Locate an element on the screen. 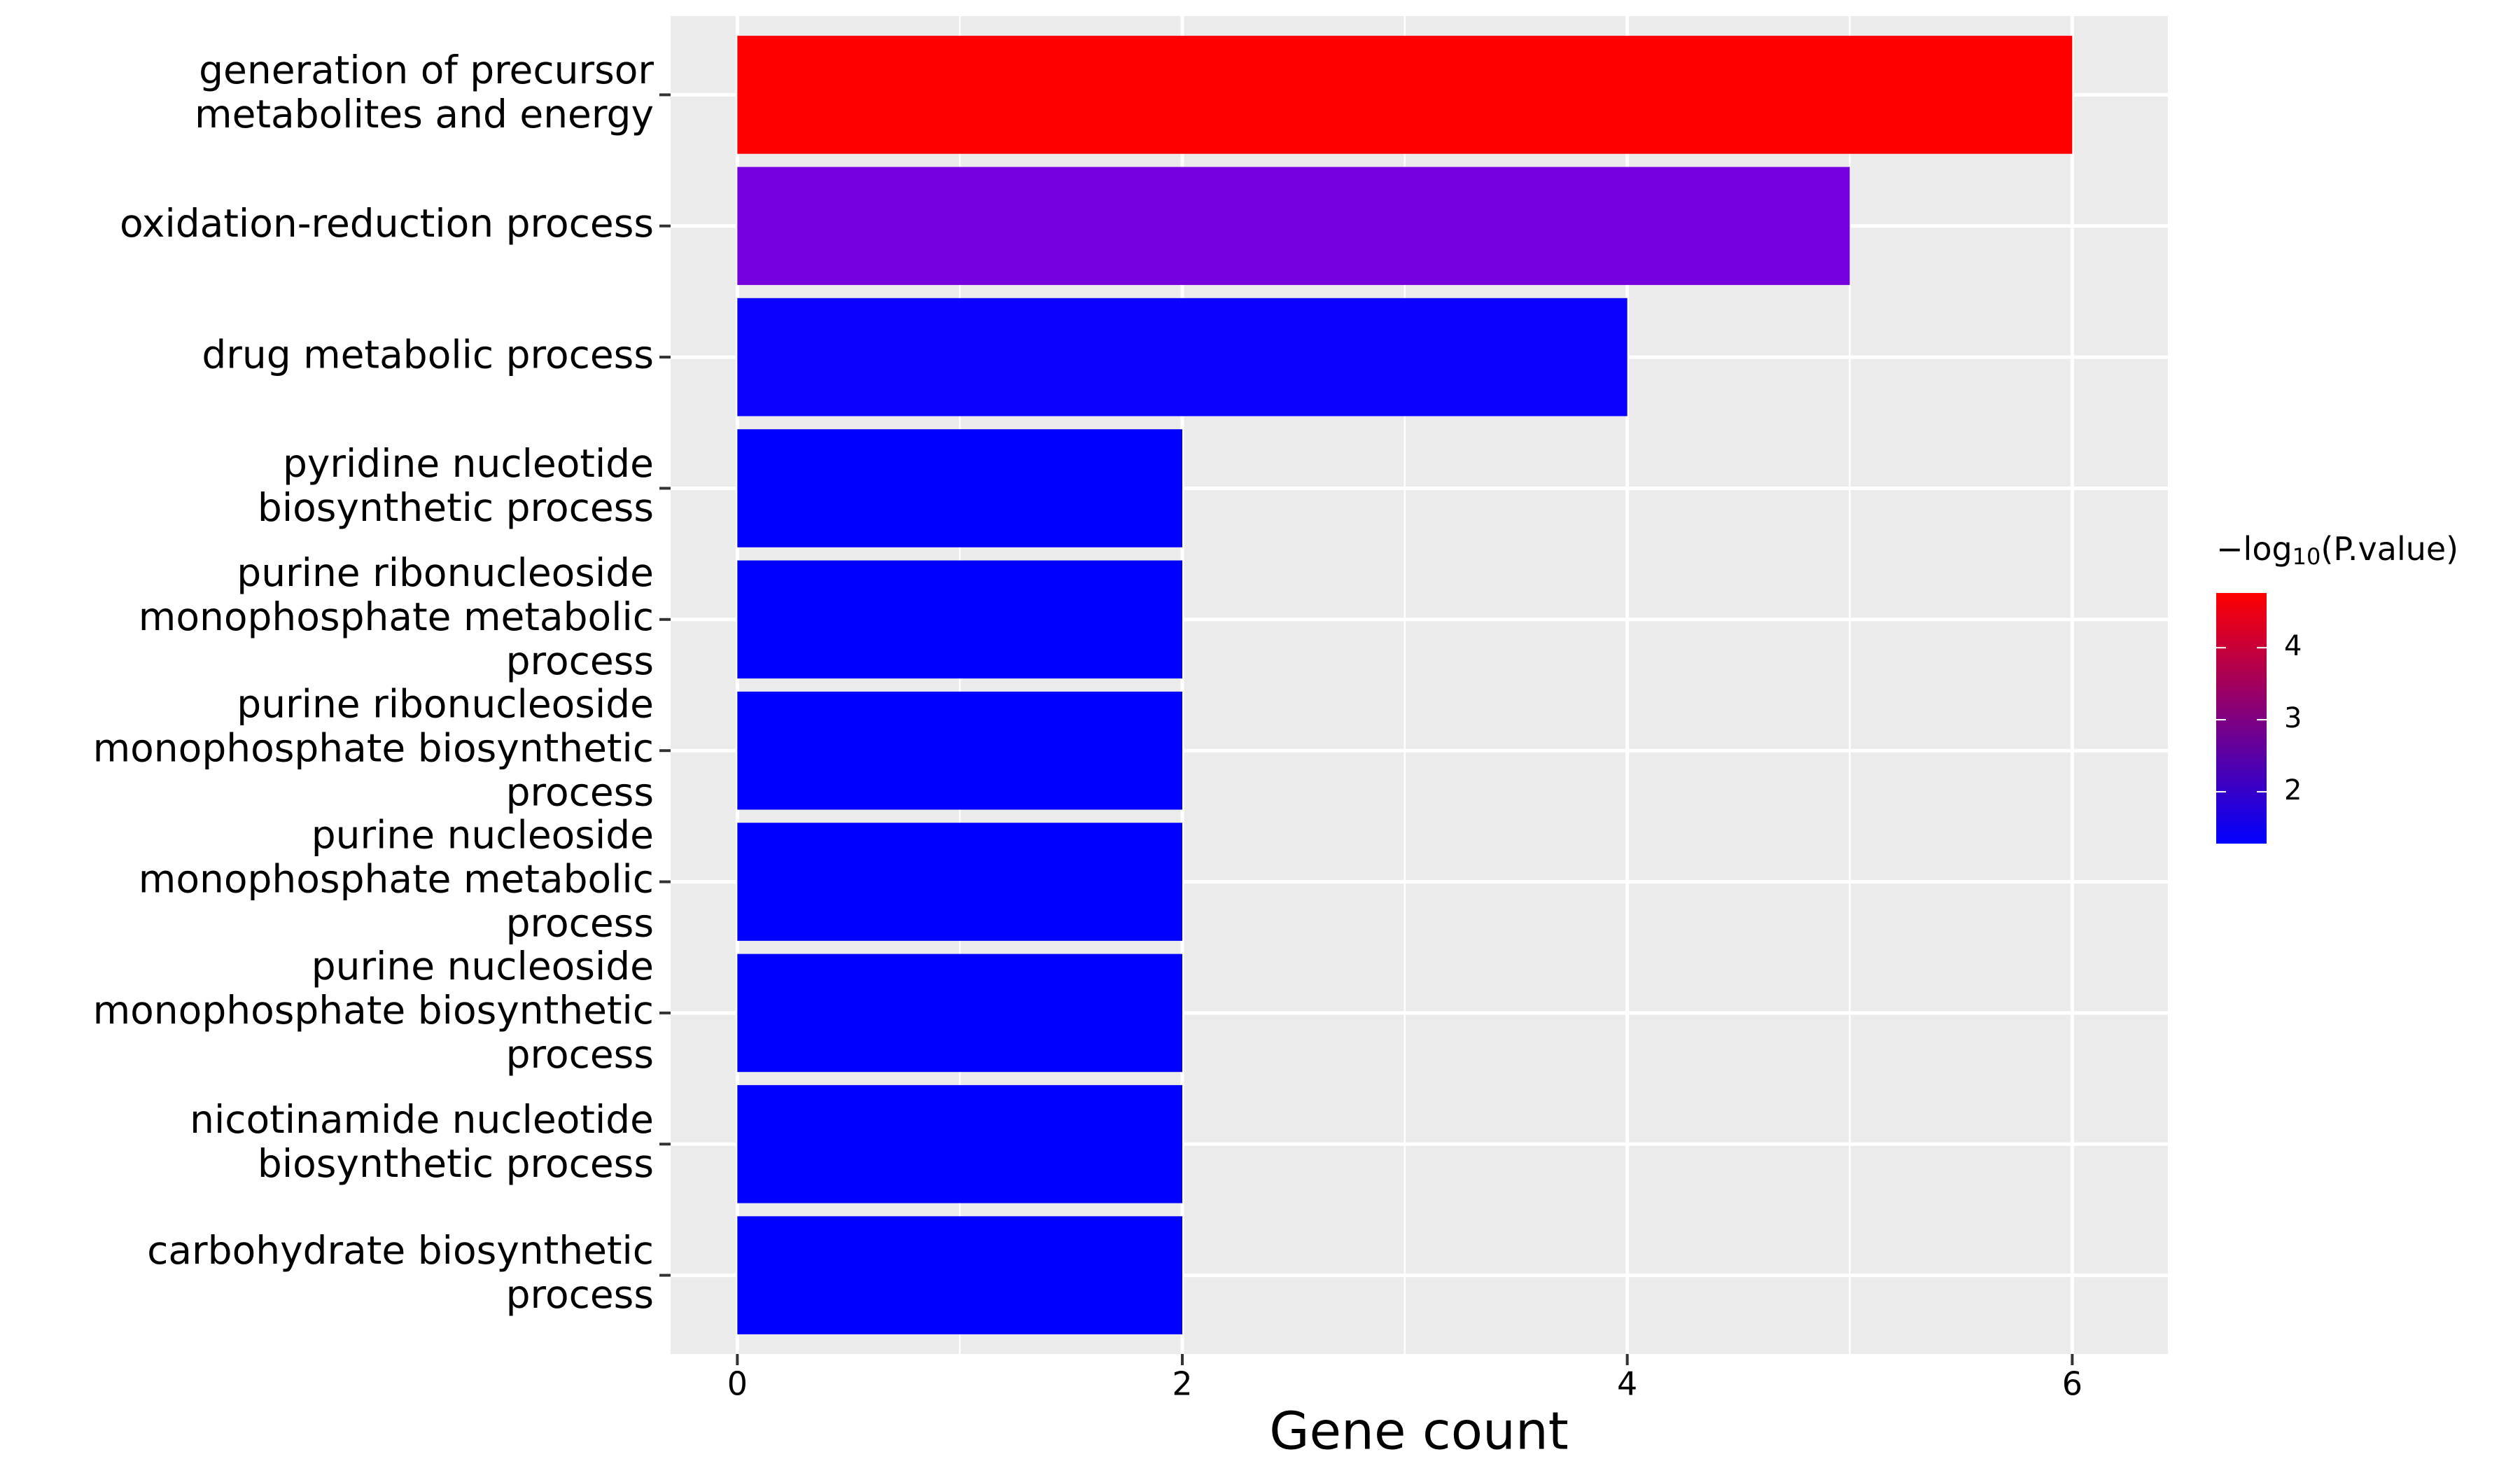  y-tick-label: drug metabolic process is located at coordinates (428, 354).